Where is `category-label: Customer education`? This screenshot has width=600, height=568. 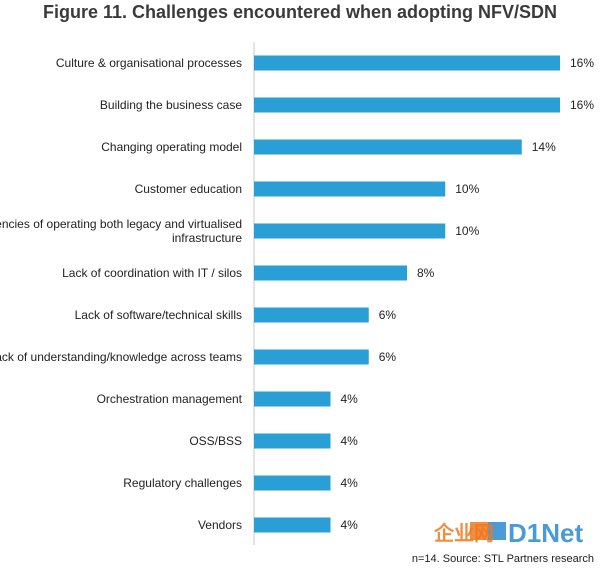
category-label: Customer education is located at coordinates (188, 189).